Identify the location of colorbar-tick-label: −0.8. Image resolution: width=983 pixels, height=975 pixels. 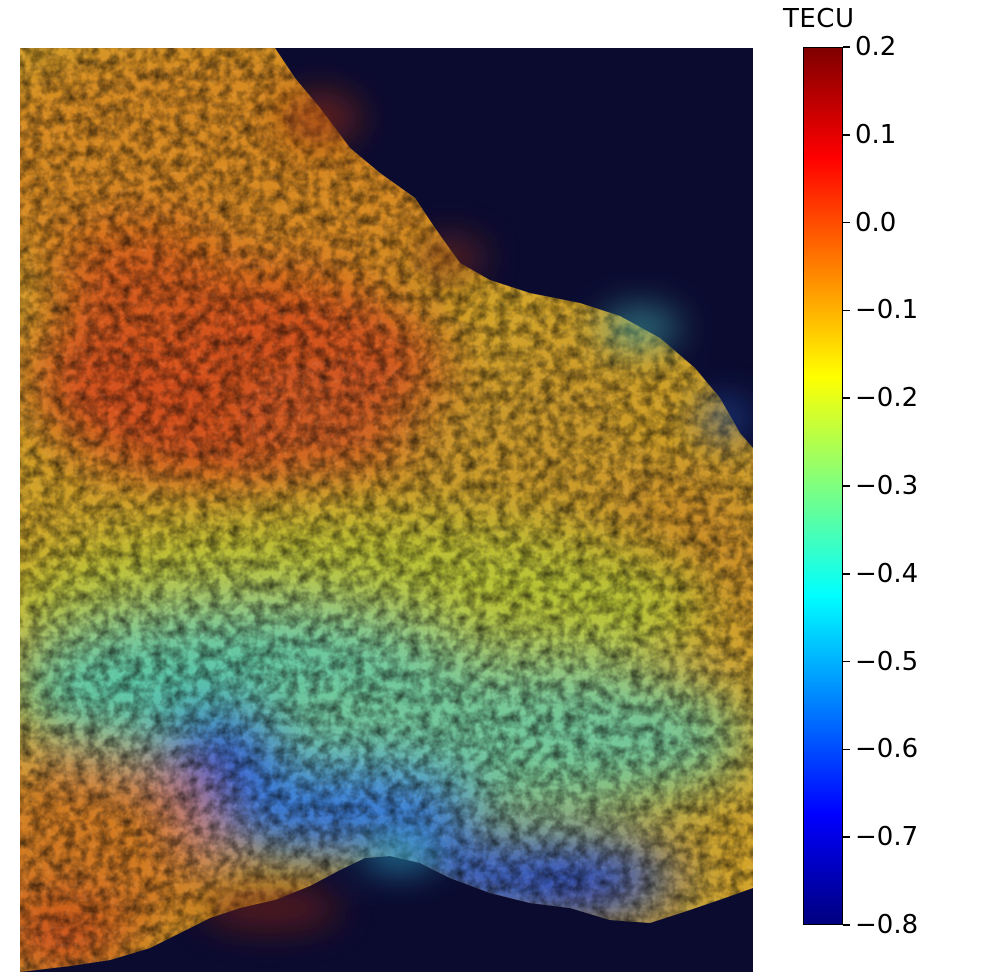
(887, 925).